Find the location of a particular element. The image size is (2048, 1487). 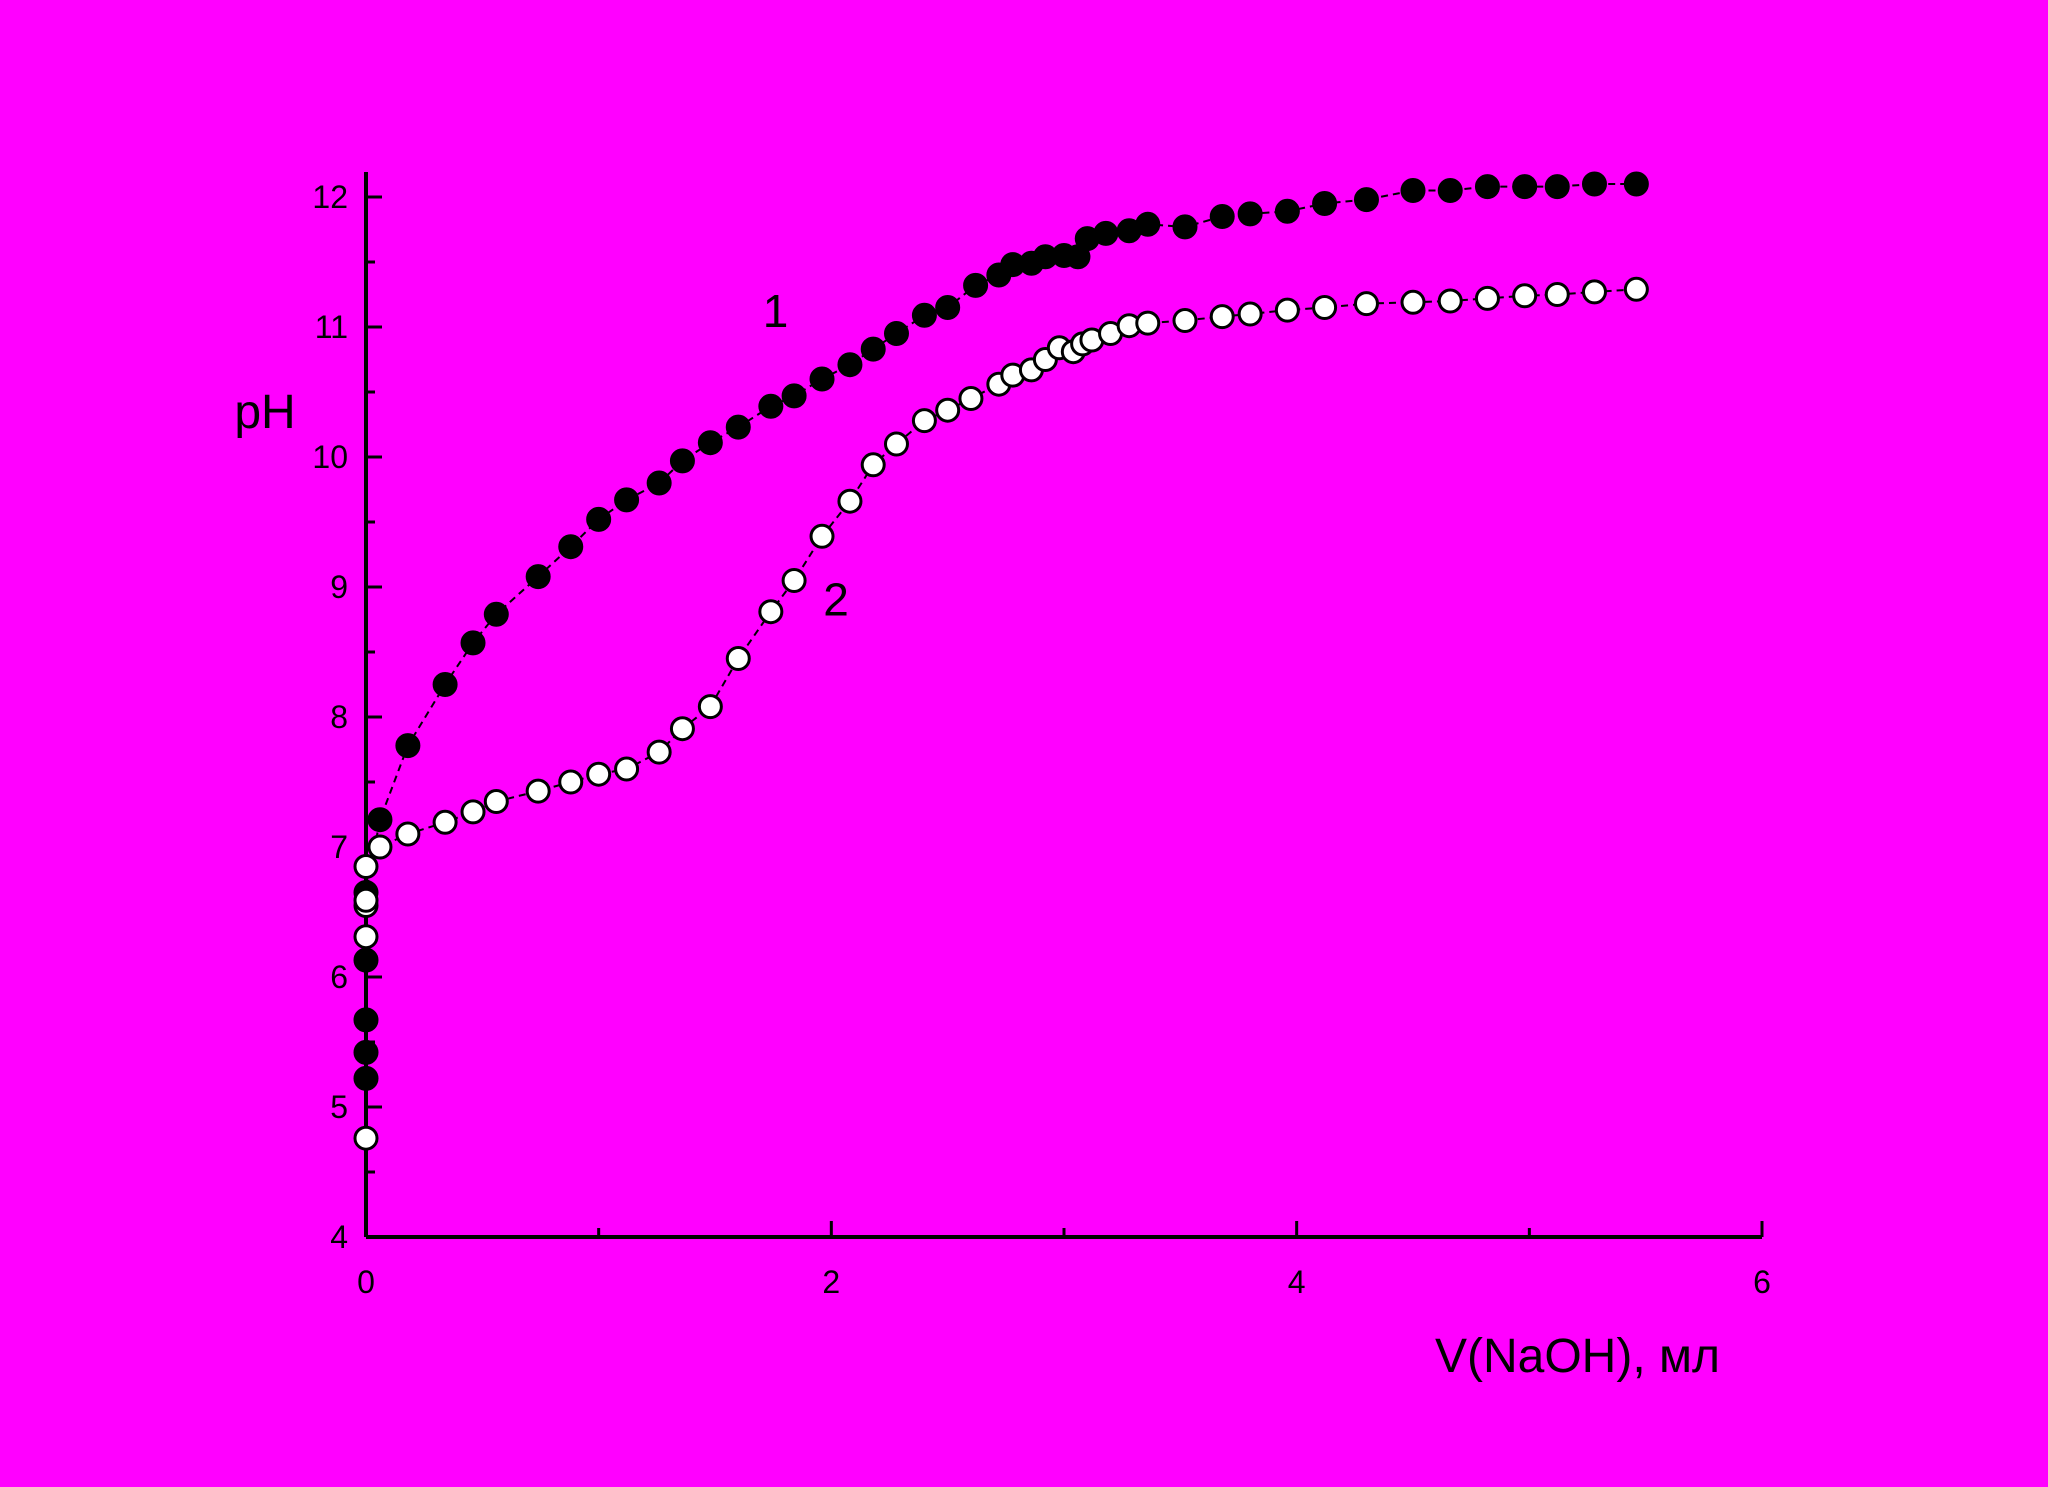

y-tick-label: 10 is located at coordinates (330, 457).